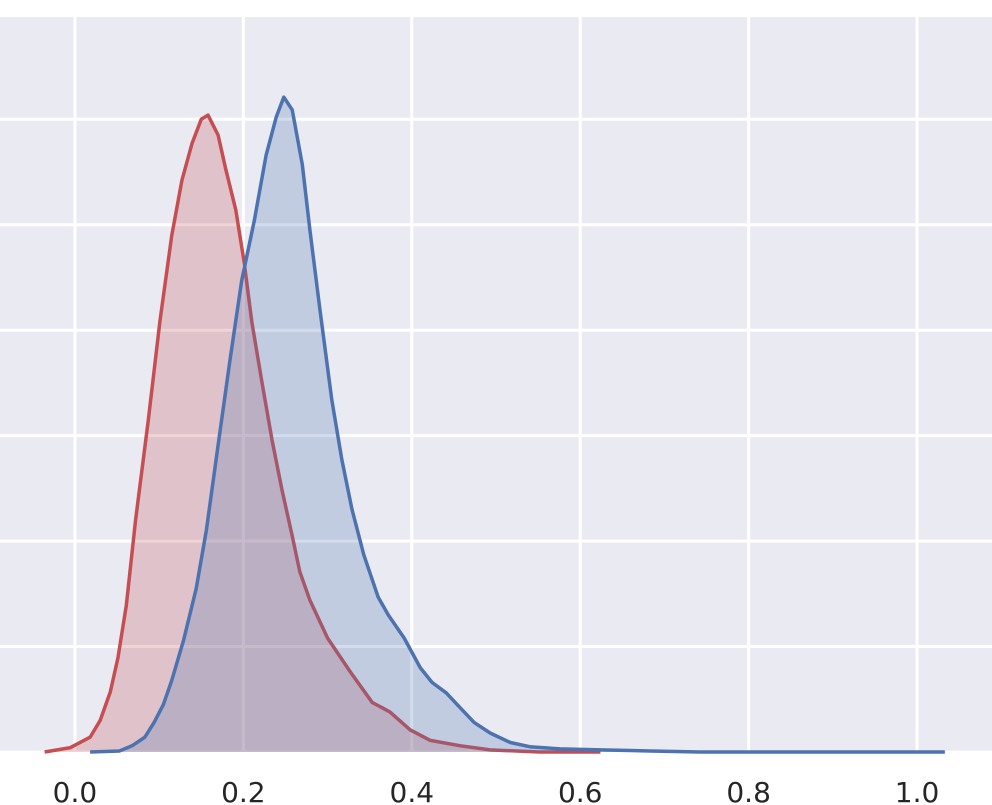  Describe the element at coordinates (580, 790) in the screenshot. I see `x-tick-label: 0.6` at that location.